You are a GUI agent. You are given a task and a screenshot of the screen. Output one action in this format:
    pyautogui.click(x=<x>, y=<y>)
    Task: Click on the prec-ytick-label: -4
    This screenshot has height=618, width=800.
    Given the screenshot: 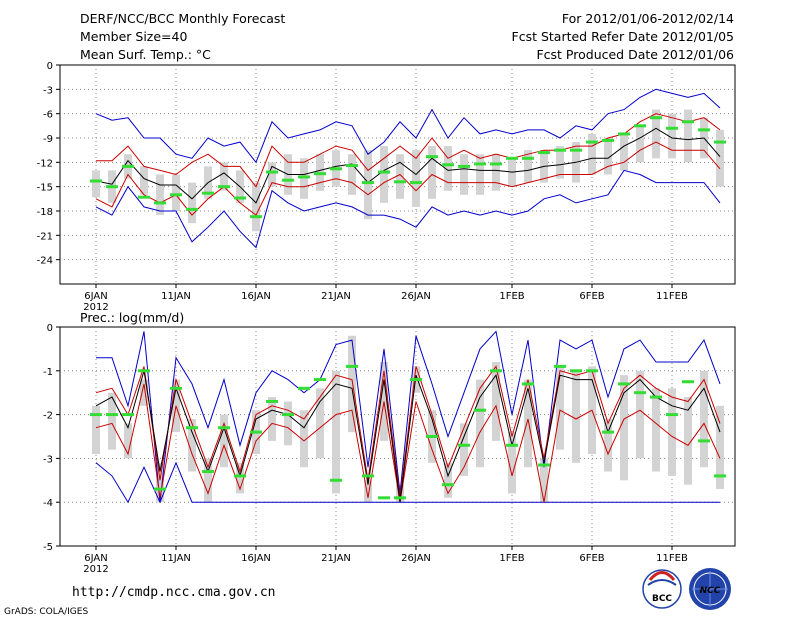 What is the action you would take?
    pyautogui.click(x=48, y=503)
    